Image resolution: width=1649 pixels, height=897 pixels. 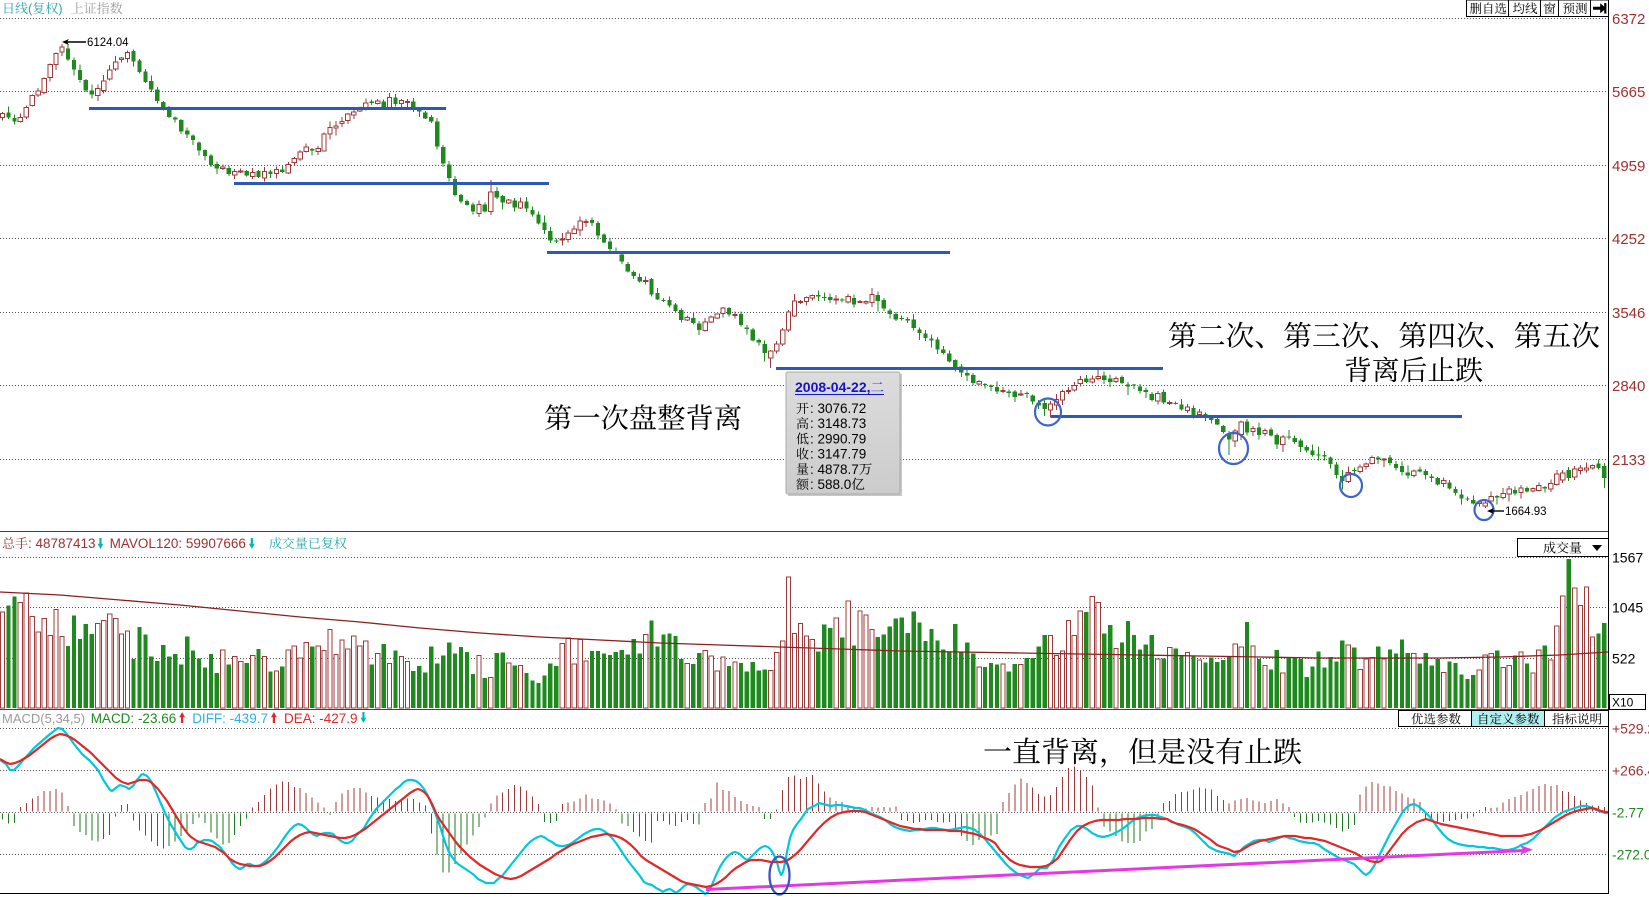 What do you see at coordinates (1624, 659) in the screenshot?
I see `svg-text: 522` at bounding box center [1624, 659].